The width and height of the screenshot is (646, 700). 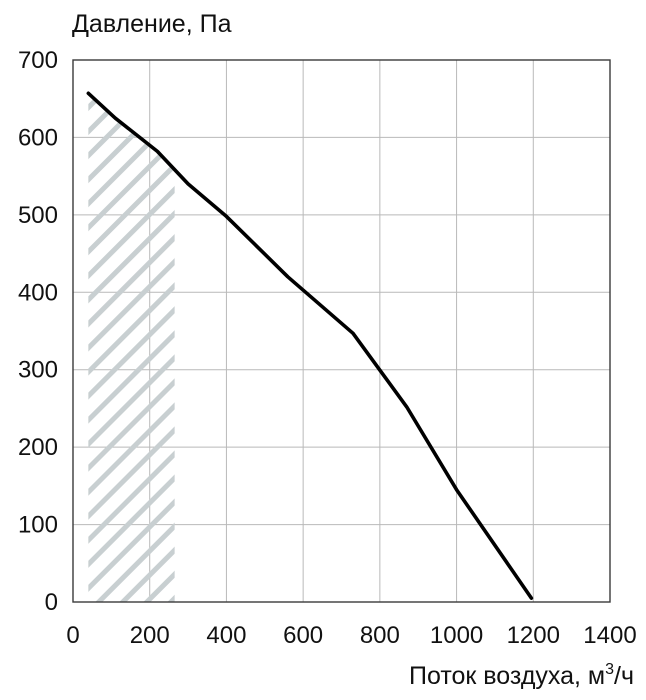 What do you see at coordinates (609, 635) in the screenshot?
I see `x-tick-label: 1400` at bounding box center [609, 635].